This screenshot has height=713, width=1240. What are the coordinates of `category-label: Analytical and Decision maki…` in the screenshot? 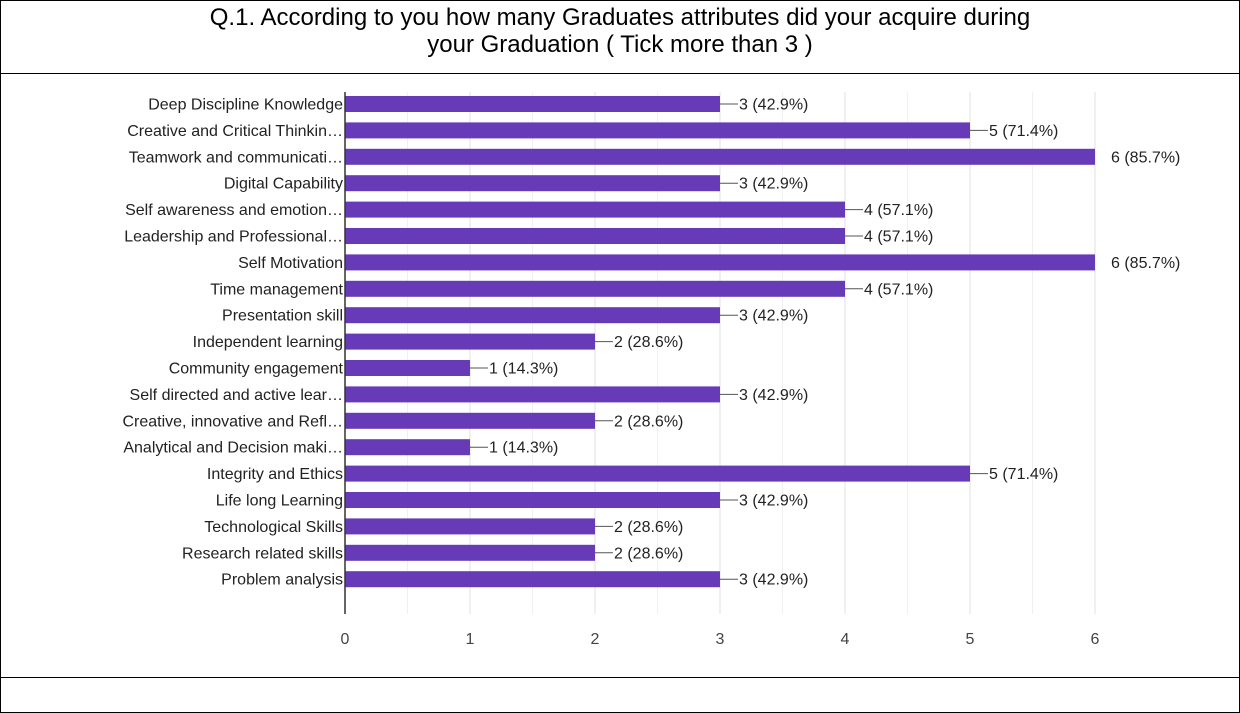 It's located at (233, 448).